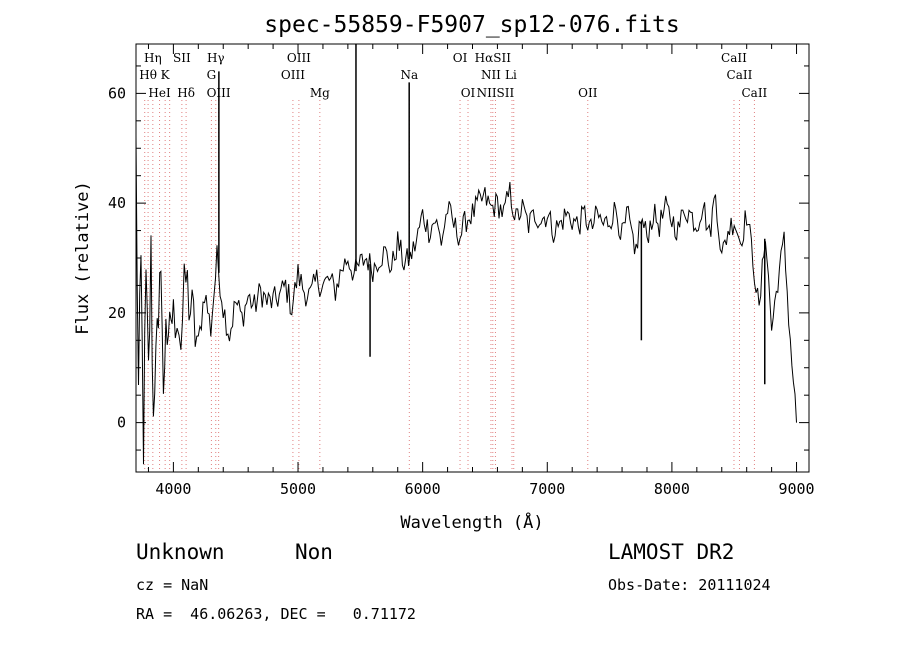  Describe the element at coordinates (212, 75) in the screenshot. I see `marker-label: G` at that location.